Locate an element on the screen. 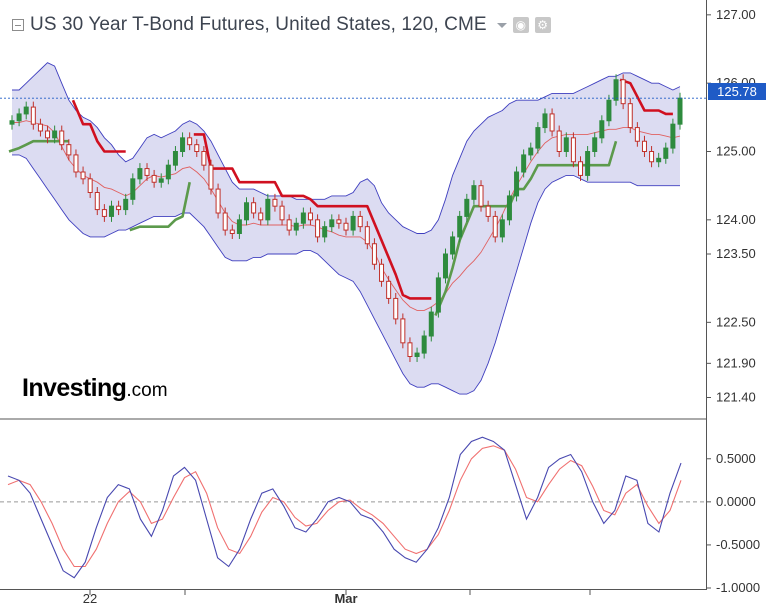 The image size is (777, 607). logo-main: Investing is located at coordinates (74, 388).